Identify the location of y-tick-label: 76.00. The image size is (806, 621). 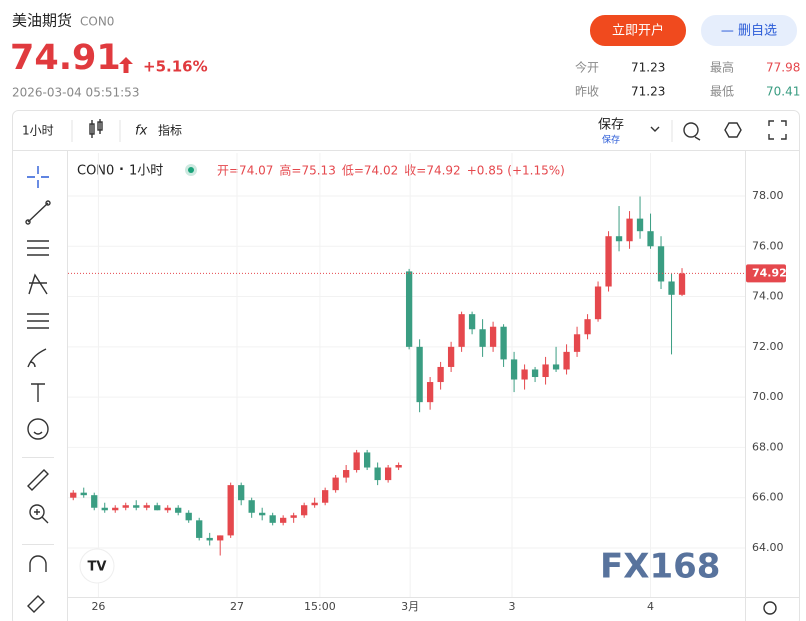
(768, 245).